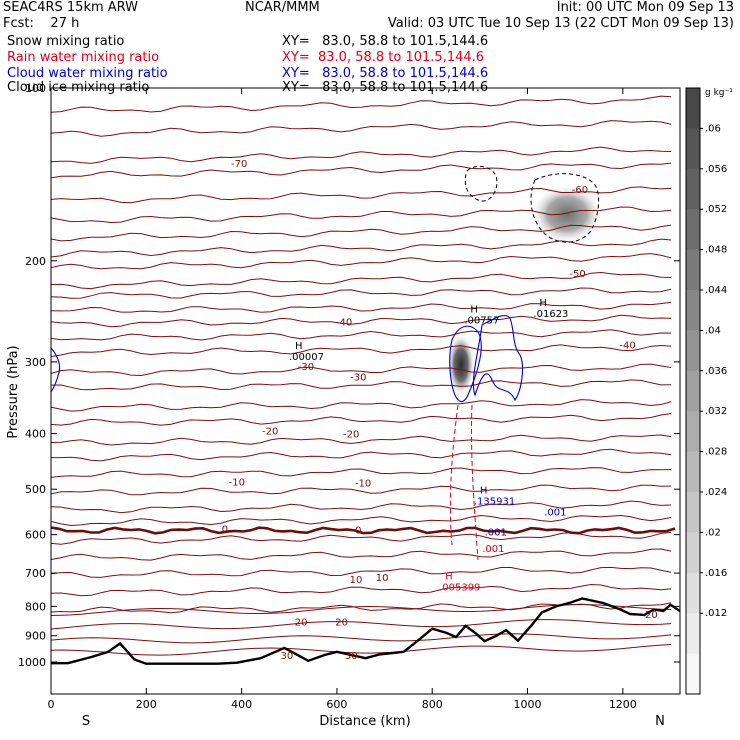 Image resolution: width=740 pixels, height=740 pixels. What do you see at coordinates (364, 721) in the screenshot?
I see `x-axis-label: Distance (km)` at bounding box center [364, 721].